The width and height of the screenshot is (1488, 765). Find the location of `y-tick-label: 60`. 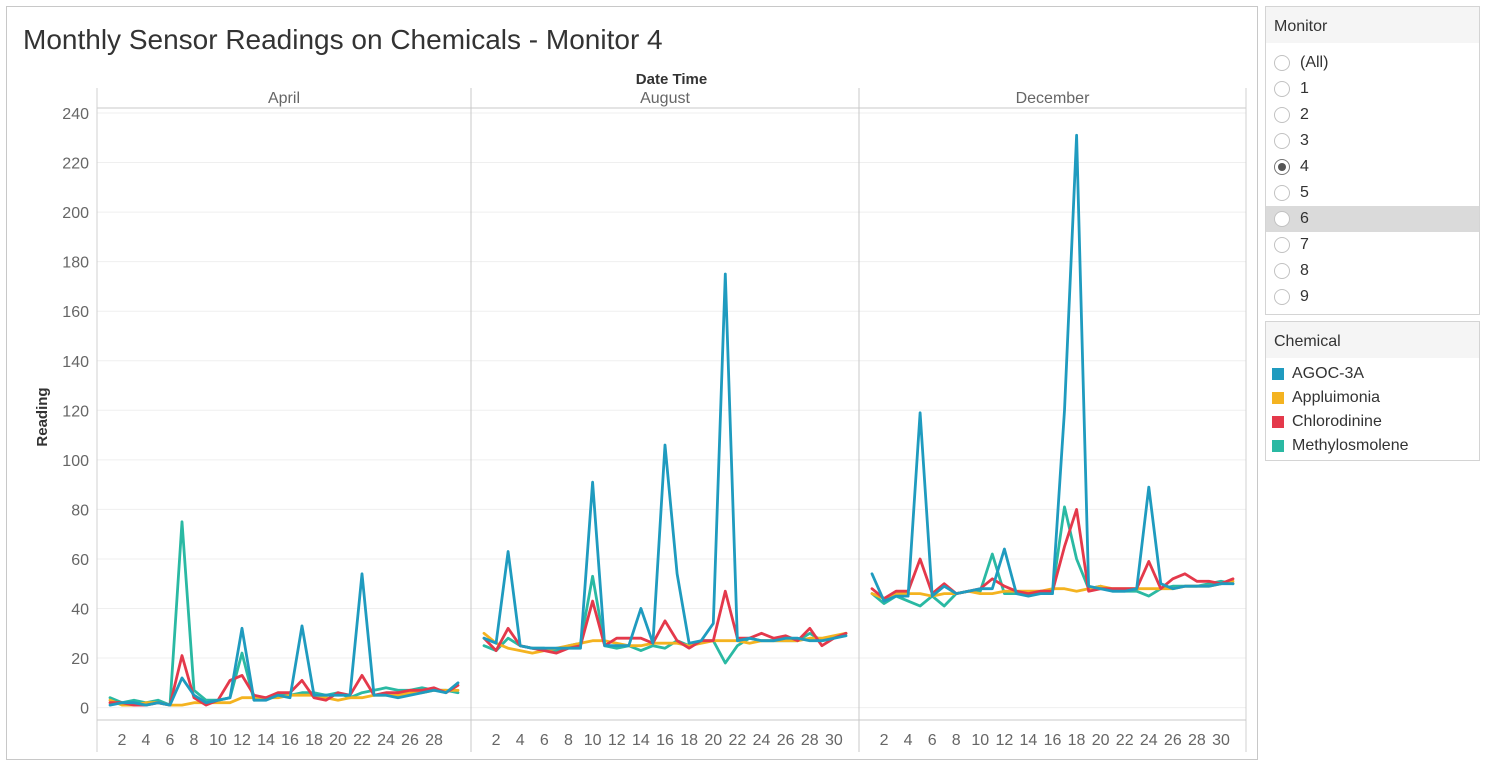

y-tick-label: 60 is located at coordinates (80, 560).